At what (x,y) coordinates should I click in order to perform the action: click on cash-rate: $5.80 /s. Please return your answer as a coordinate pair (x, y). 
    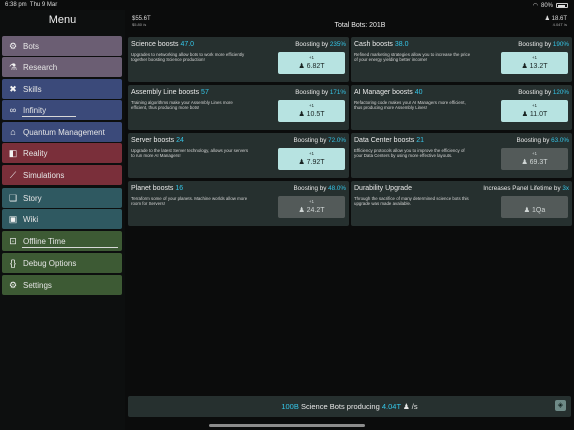
    Looking at the image, I should click on (139, 24).